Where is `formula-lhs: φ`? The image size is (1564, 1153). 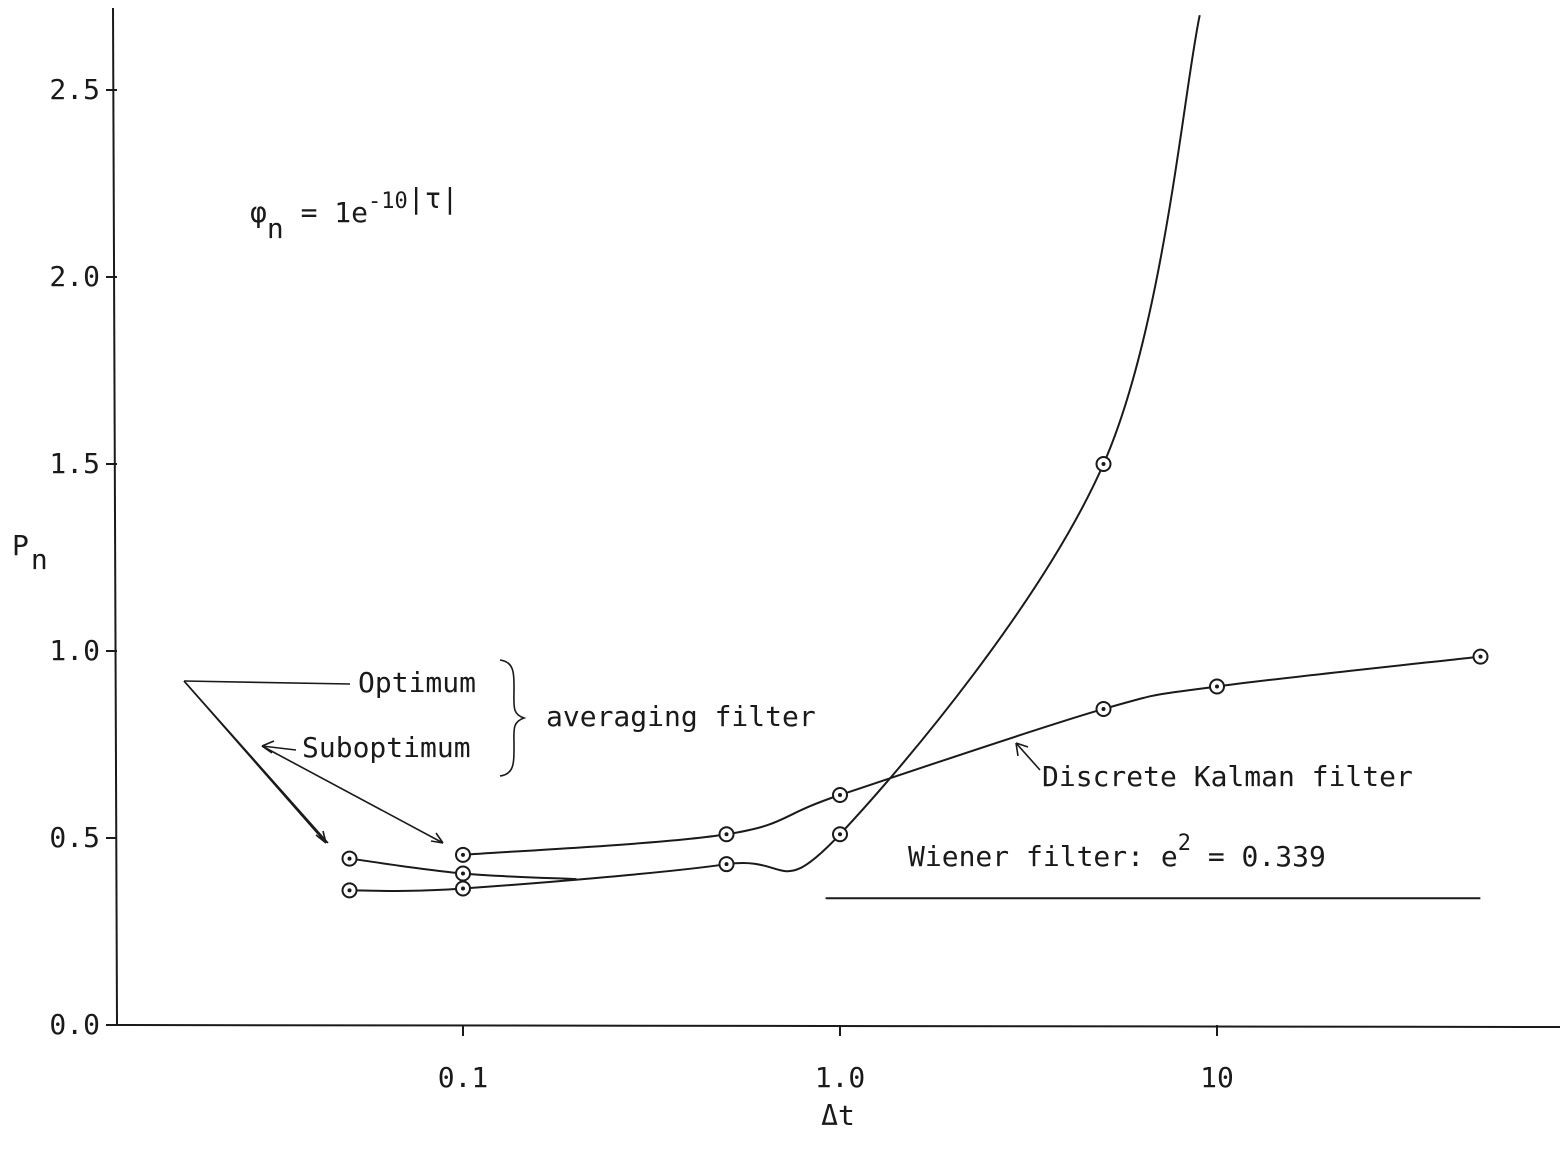 formula-lhs: φ is located at coordinates (258, 212).